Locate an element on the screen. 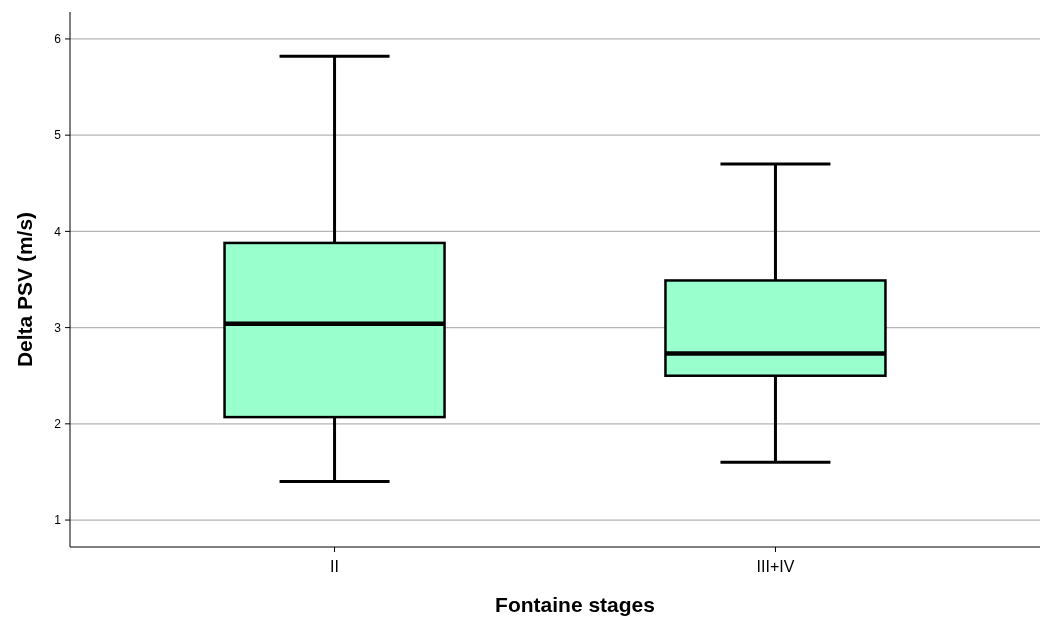  y-tick-label: 3 is located at coordinates (58, 327).